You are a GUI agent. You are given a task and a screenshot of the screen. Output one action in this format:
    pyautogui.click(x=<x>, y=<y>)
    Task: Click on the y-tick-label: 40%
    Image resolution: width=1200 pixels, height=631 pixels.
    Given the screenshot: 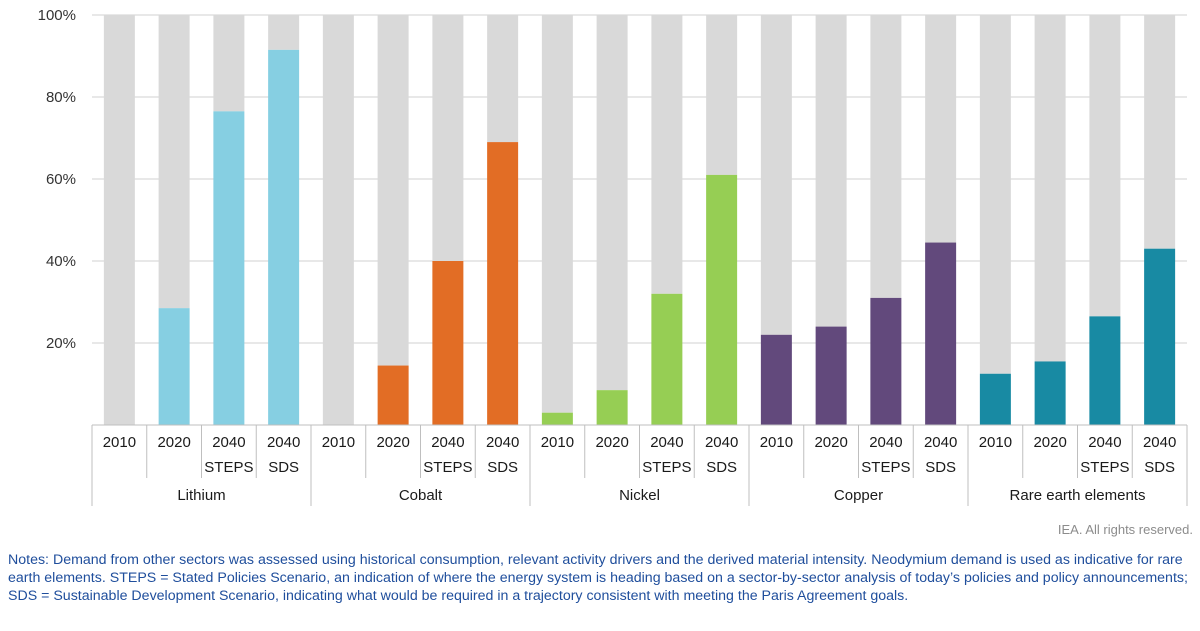 What is the action you would take?
    pyautogui.click(x=61, y=261)
    